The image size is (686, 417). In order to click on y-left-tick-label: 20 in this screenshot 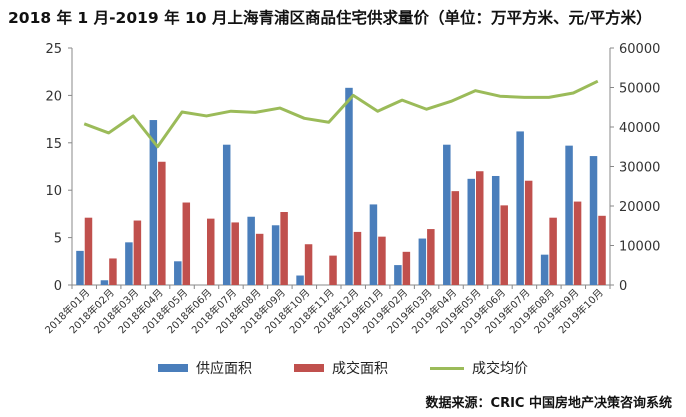, I will do `click(53, 96)`.